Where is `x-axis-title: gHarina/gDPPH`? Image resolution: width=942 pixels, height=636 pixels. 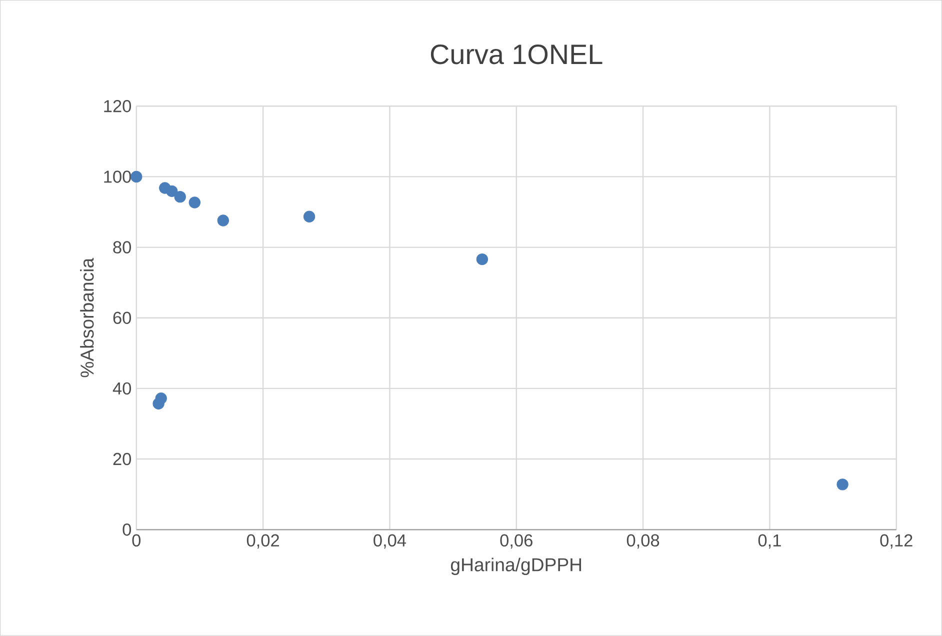
x-axis-title: gHarina/gDPPH is located at coordinates (516, 567).